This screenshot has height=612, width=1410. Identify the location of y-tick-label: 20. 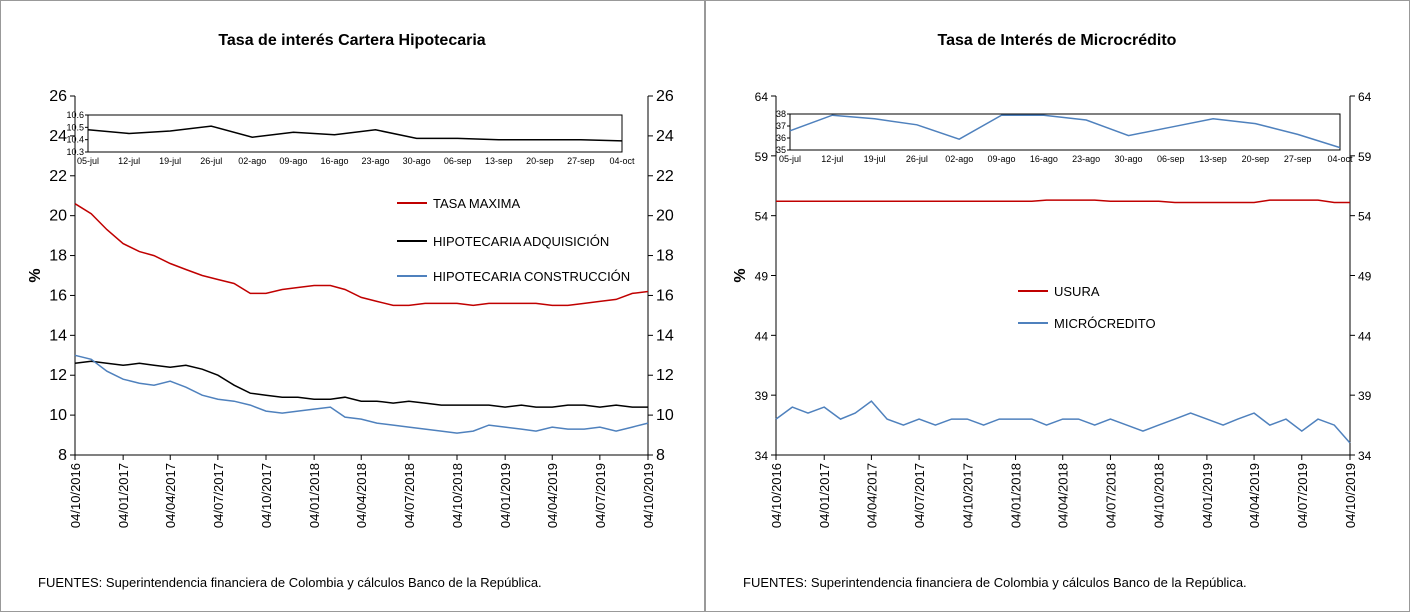
(58, 216).